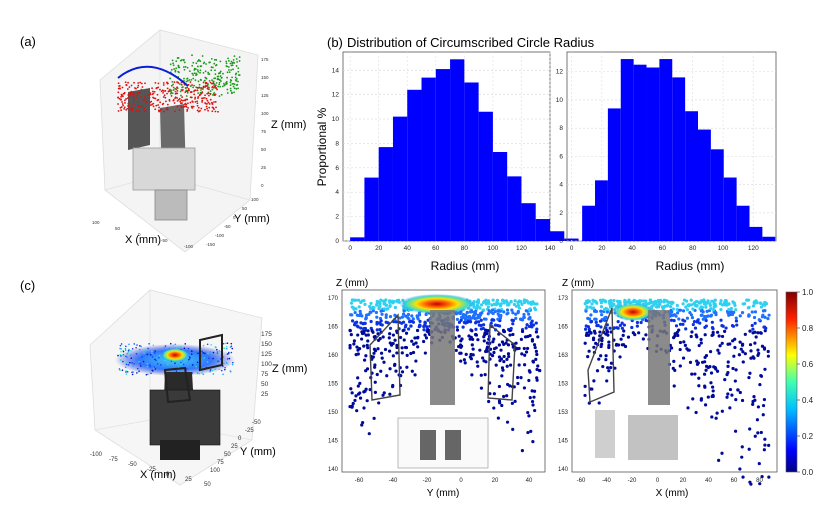 Image resolution: width=830 pixels, height=512 pixels. What do you see at coordinates (143, 240) in the screenshot?
I see `panel-a-x-label: X (mm)` at bounding box center [143, 240].